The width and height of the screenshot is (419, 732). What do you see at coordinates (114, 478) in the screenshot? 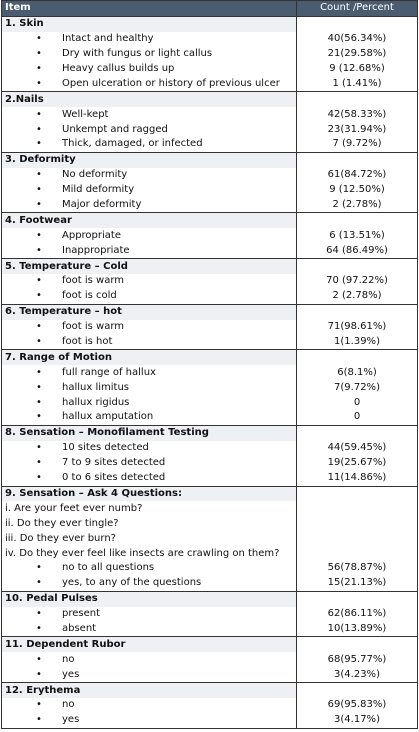
I see `item-label: 0 to 6 sites detected` at bounding box center [114, 478].